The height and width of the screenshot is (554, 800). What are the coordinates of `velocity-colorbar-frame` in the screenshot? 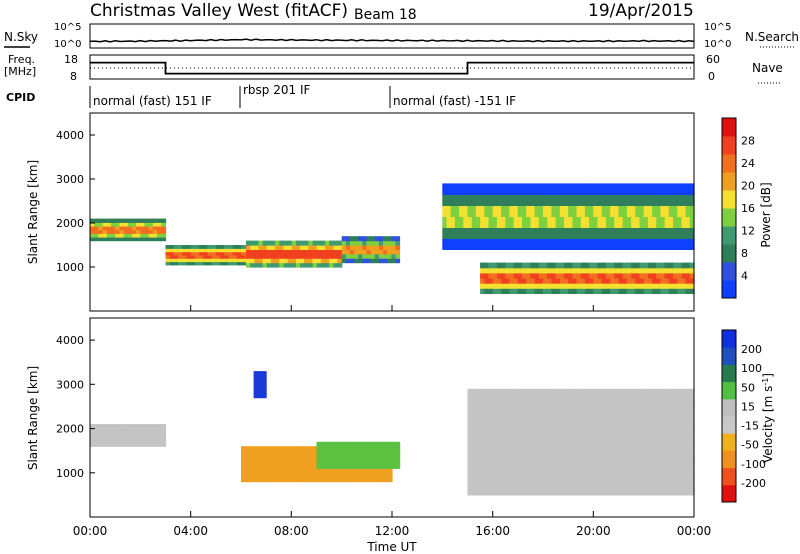 It's located at (729, 416).